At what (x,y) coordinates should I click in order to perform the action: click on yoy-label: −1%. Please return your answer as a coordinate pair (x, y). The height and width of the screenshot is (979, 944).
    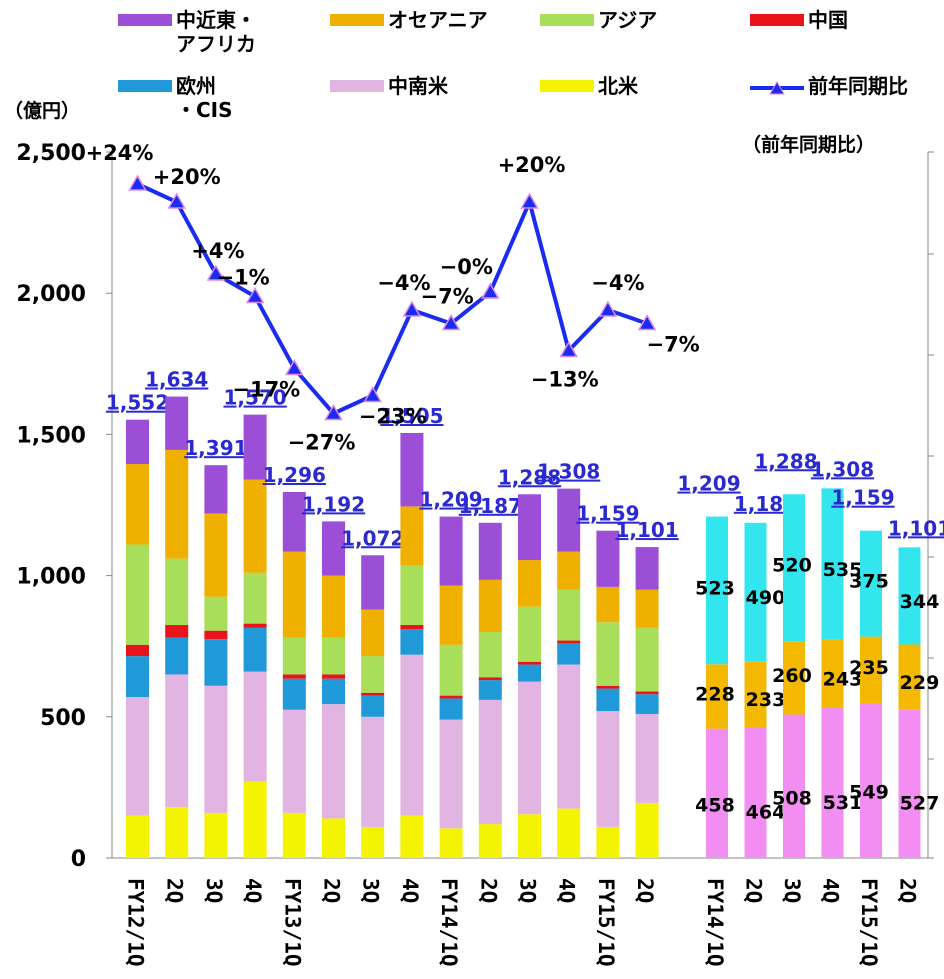
    Looking at the image, I should click on (242, 278).